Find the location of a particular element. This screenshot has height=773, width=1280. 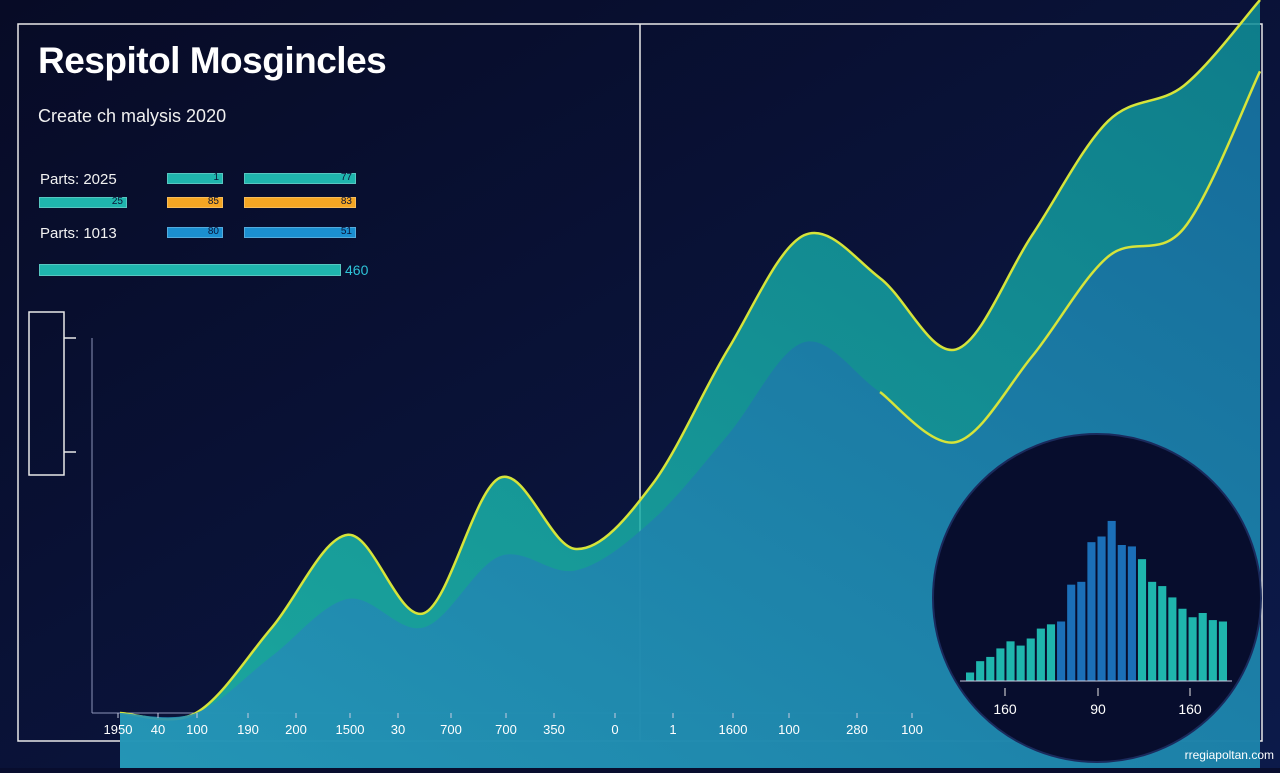

x-tick-label: 30 is located at coordinates (398, 729).